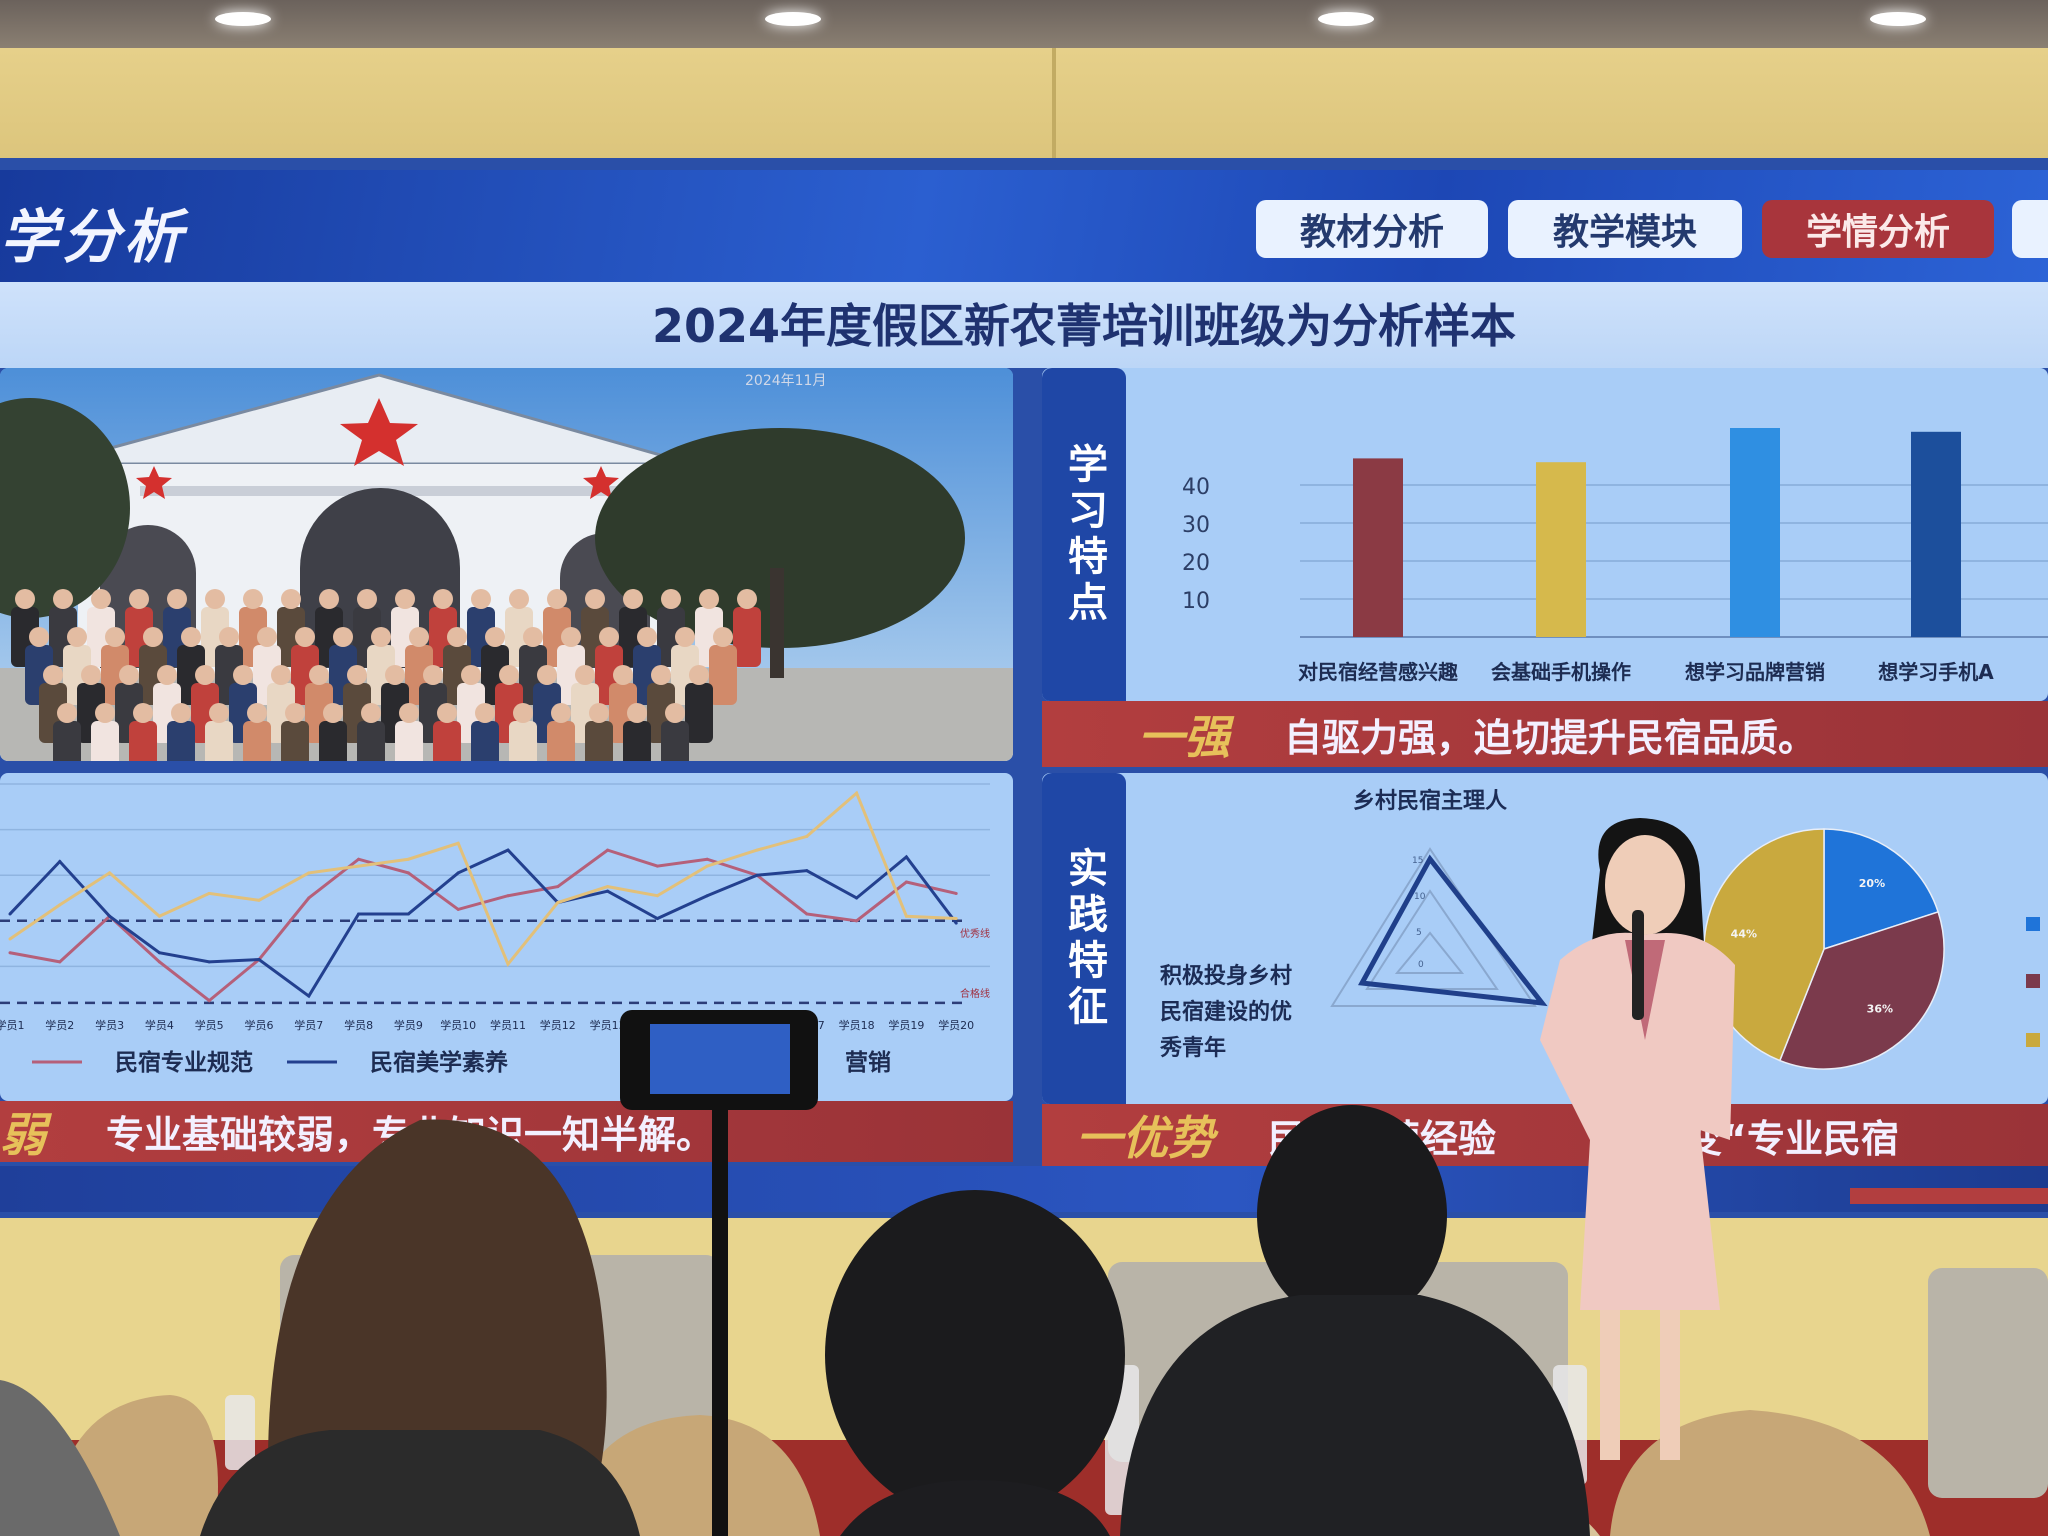 Image resolution: width=2048 pixels, height=1536 pixels. Describe the element at coordinates (1439, 927) in the screenshot. I see `radar-chart: 15 10 5 0` at that location.